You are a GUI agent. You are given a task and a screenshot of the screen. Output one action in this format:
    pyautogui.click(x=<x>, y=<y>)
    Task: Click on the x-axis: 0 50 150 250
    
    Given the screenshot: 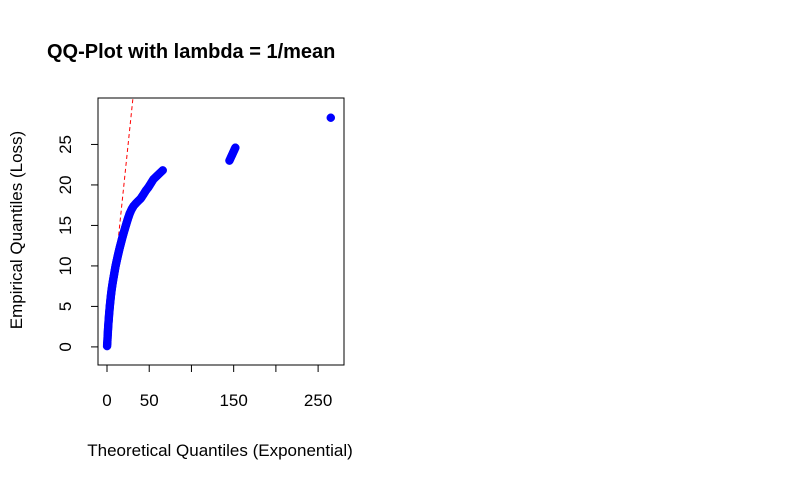 What is the action you would take?
    pyautogui.click(x=217, y=387)
    